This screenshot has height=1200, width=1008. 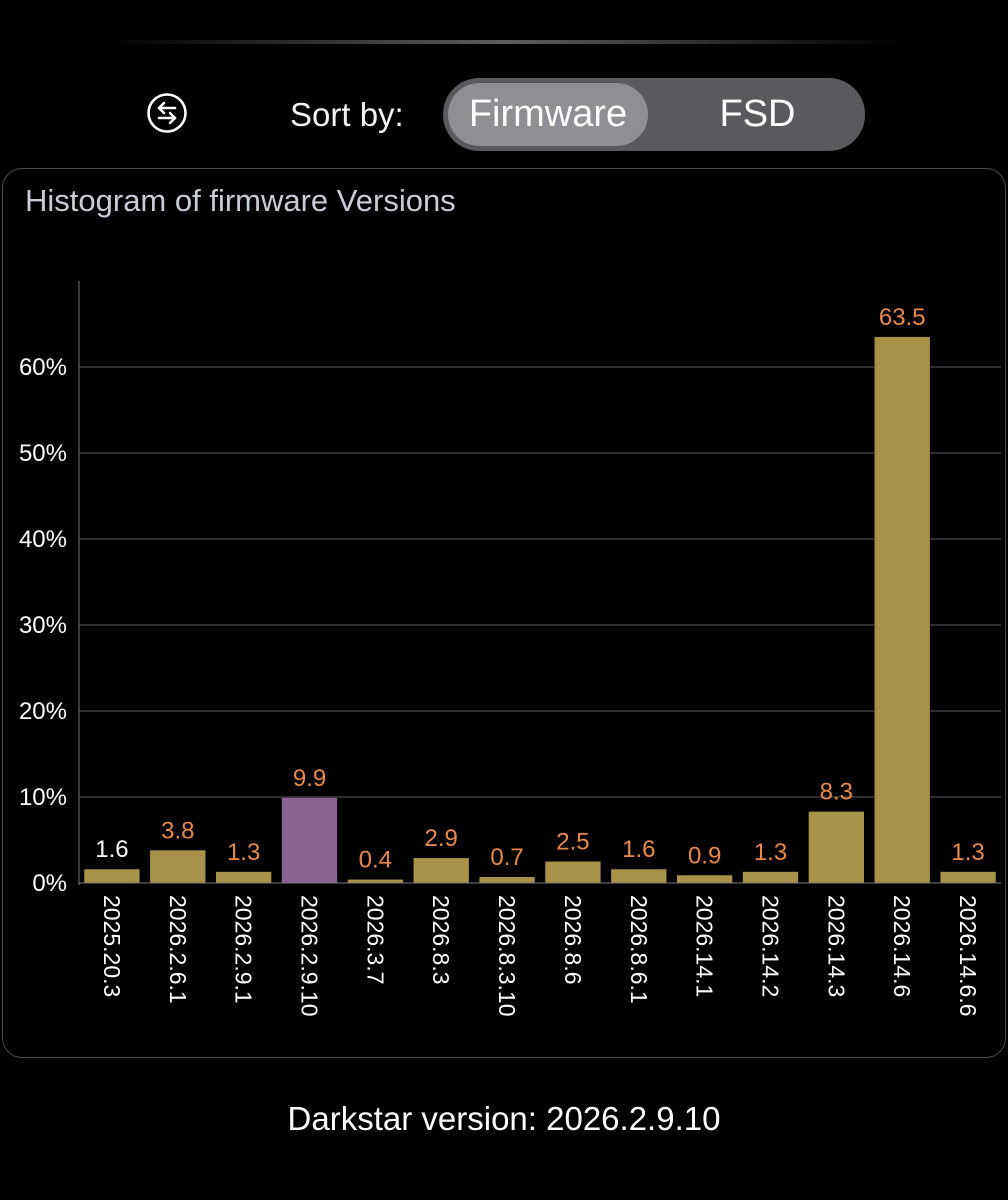 I want to click on x-tick-label: 2026.14.3, so click(x=836, y=946).